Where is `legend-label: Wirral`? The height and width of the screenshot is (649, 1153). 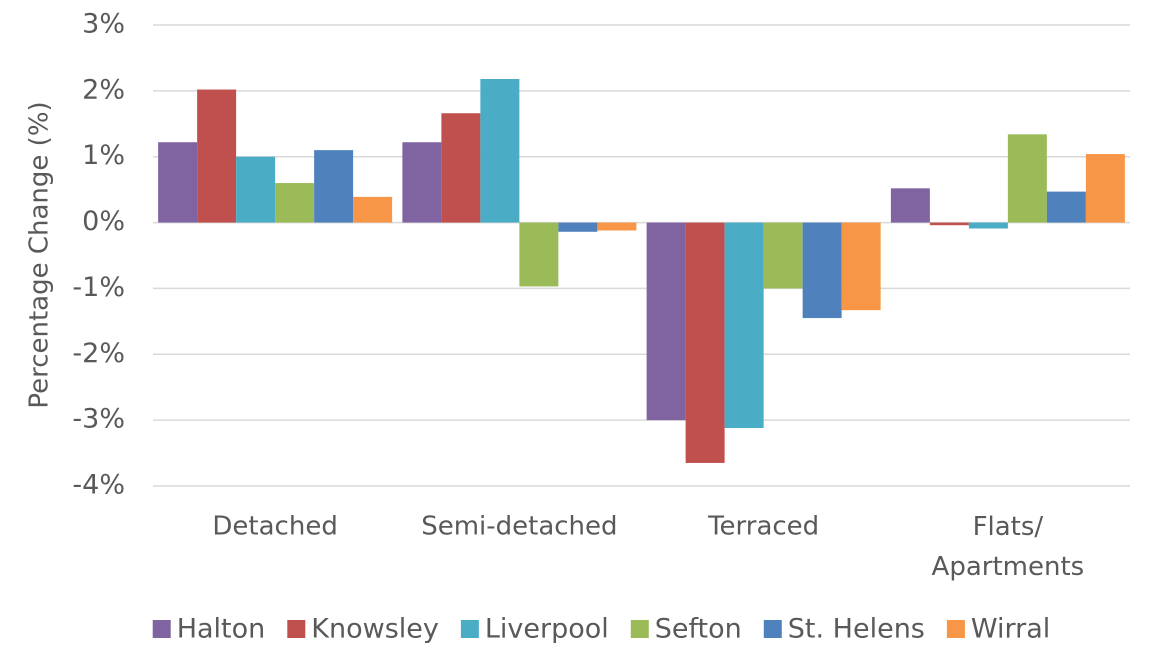 legend-label: Wirral is located at coordinates (1010, 629).